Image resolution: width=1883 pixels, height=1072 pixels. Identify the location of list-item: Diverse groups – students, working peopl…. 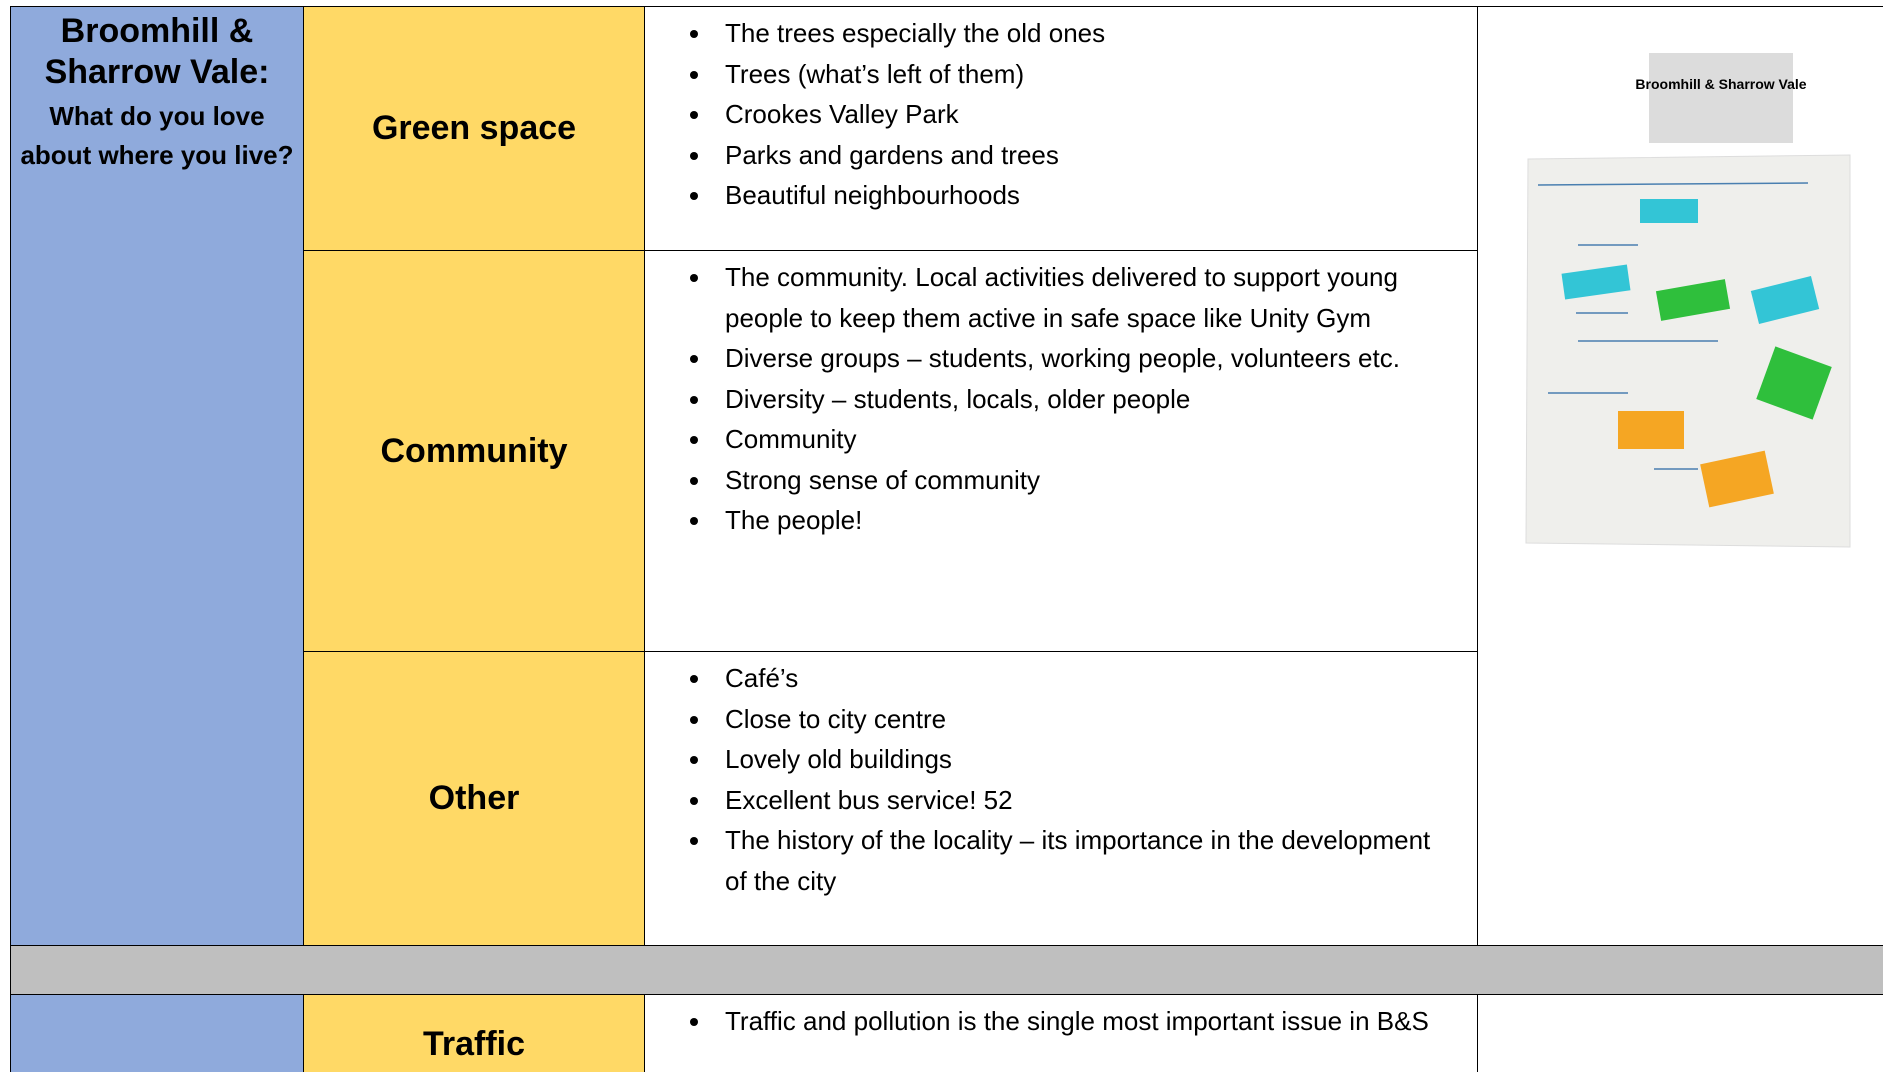
(1086, 358).